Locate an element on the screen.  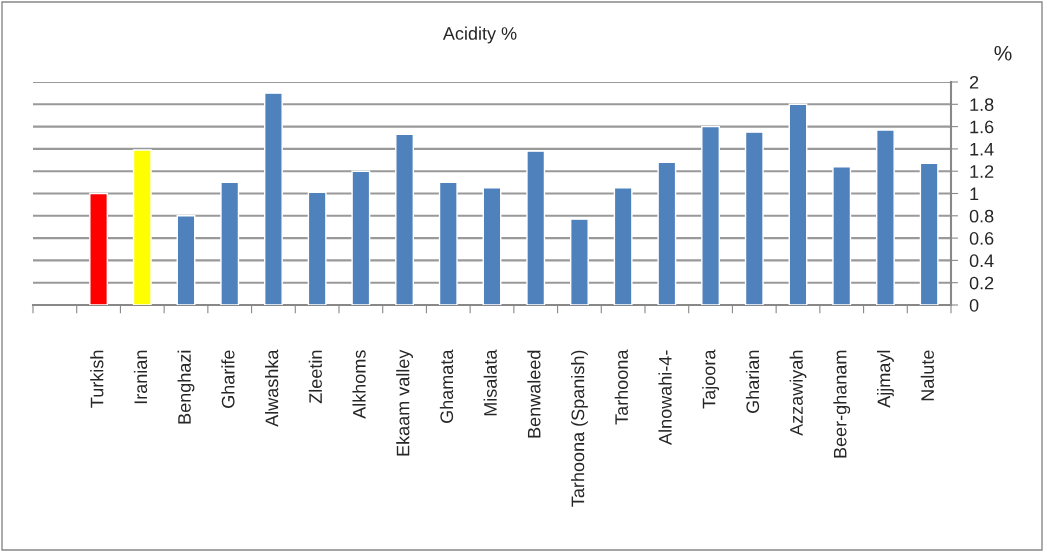
x-tick-label: Gharife is located at coordinates (228, 379).